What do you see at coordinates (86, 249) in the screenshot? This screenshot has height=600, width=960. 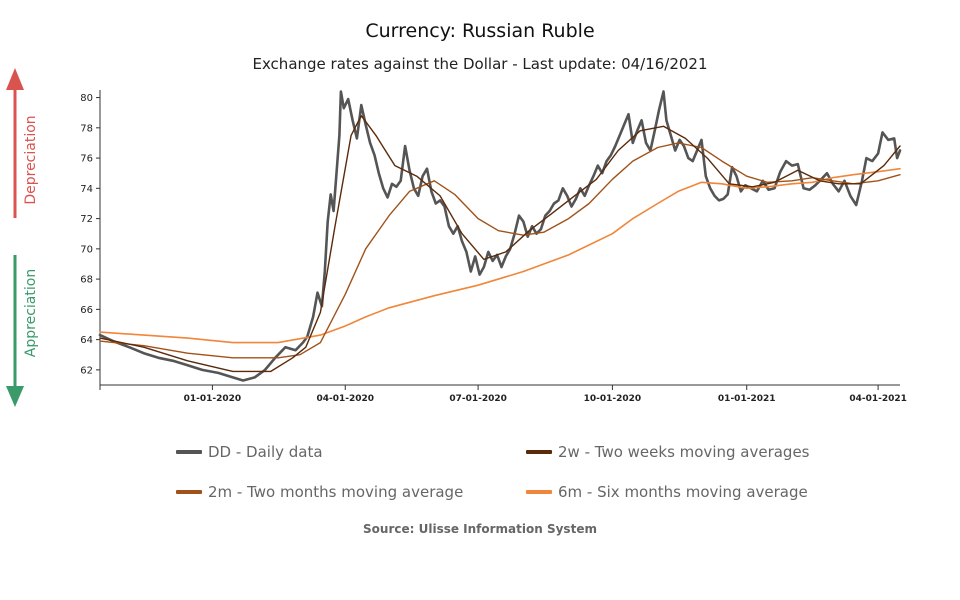 I see `y-tick-label: 70` at bounding box center [86, 249].